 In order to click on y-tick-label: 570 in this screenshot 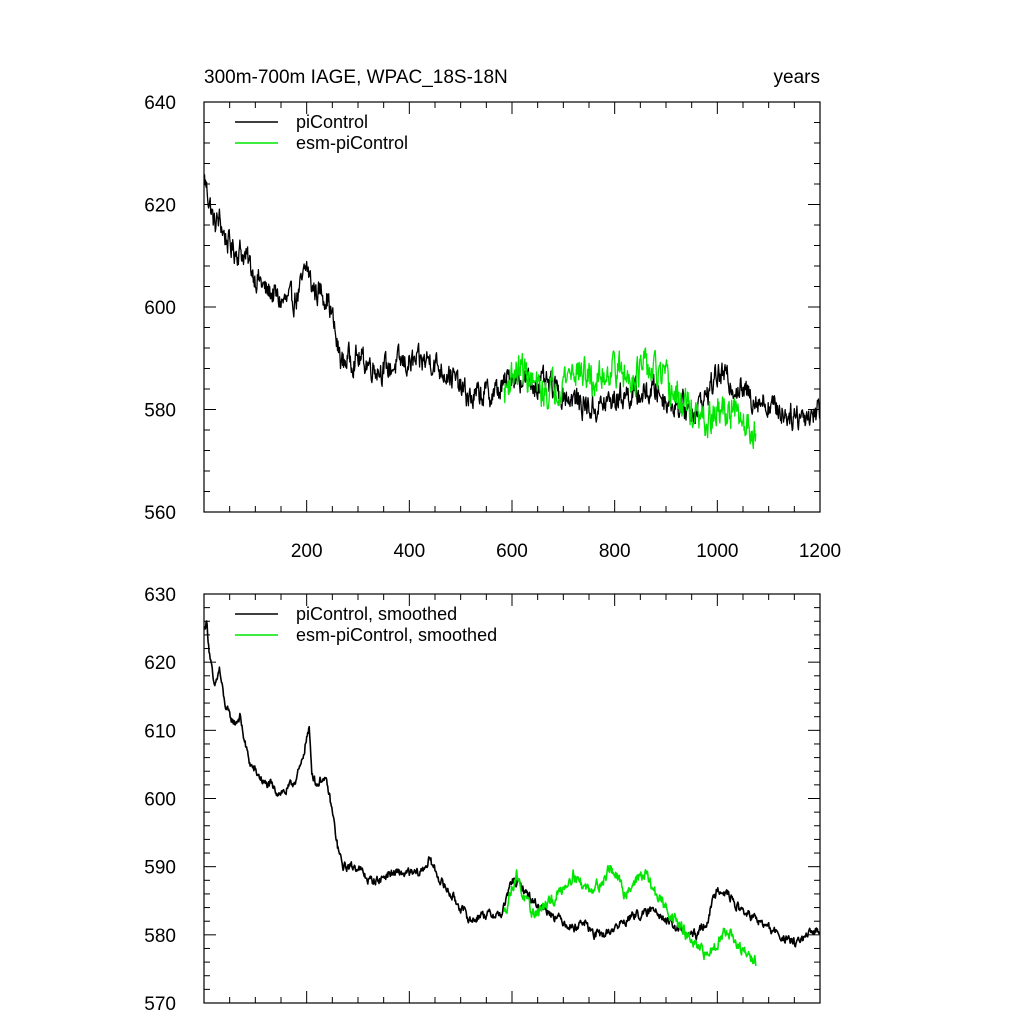, I will do `click(160, 1004)`.